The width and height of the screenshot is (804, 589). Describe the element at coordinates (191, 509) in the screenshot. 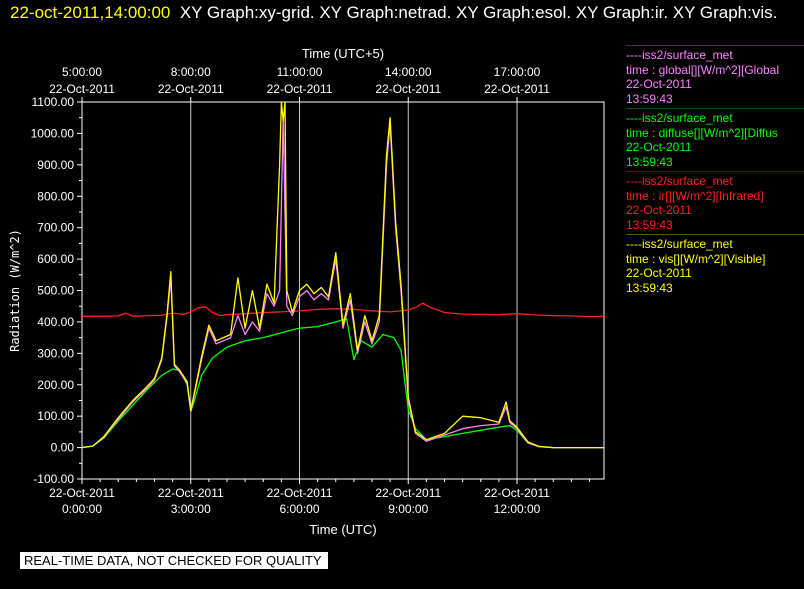

I see `x-tick-time: 3:00:00` at that location.